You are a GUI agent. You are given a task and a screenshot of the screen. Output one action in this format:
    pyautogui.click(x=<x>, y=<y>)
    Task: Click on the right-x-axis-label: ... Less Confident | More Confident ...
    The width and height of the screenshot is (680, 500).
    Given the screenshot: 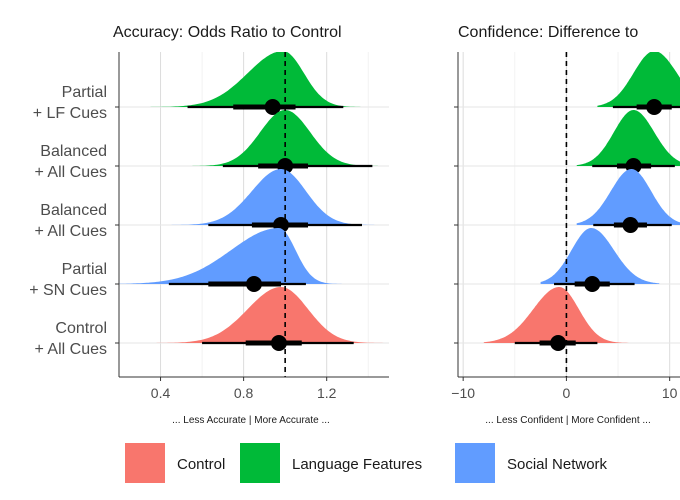 What is the action you would take?
    pyautogui.click(x=567, y=420)
    